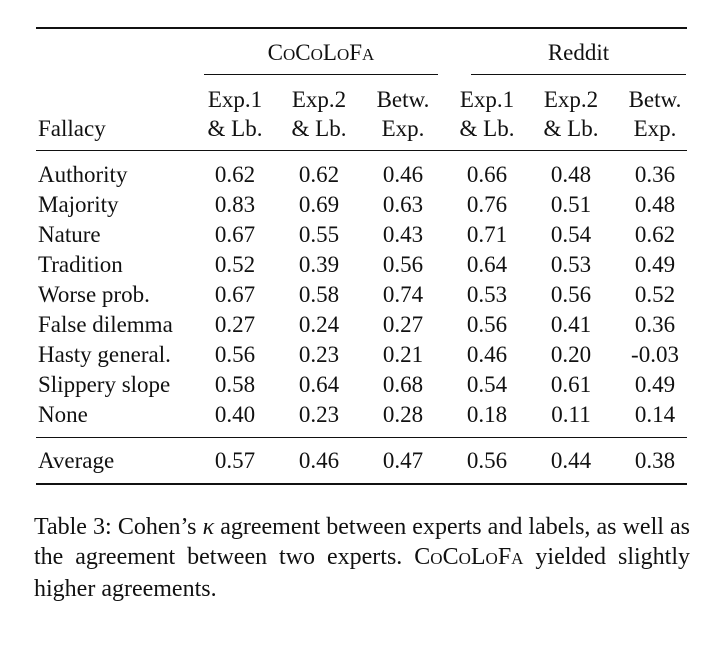  I want to click on table-cell: -0.03, so click(655, 354).